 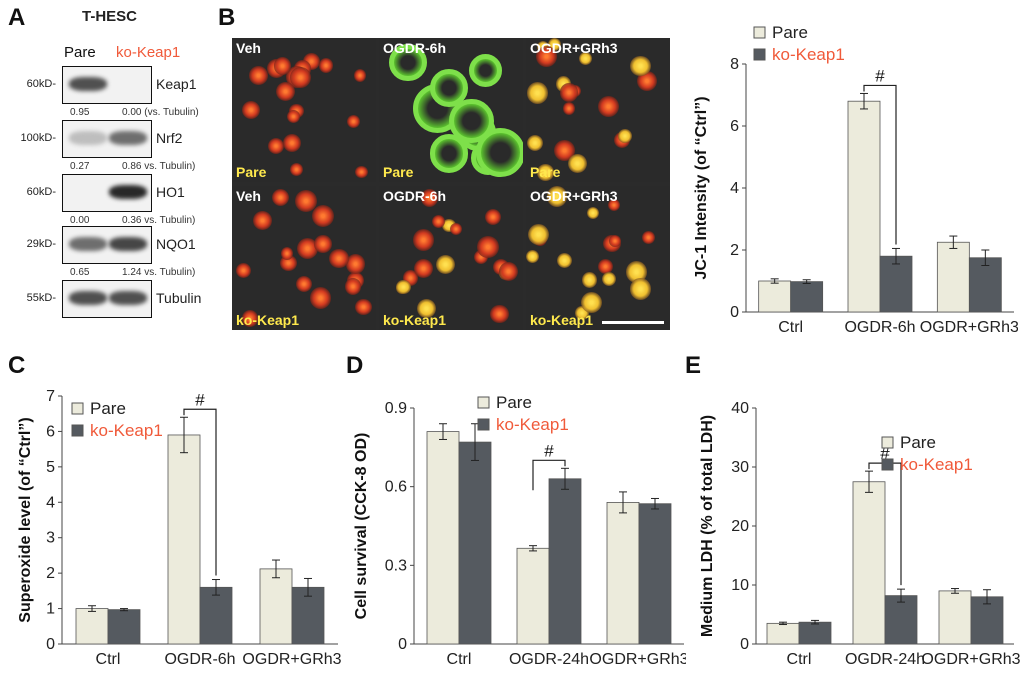 I want to click on micrograph-tile: OGDR-6h ko-Keap1, so click(x=451, y=258).